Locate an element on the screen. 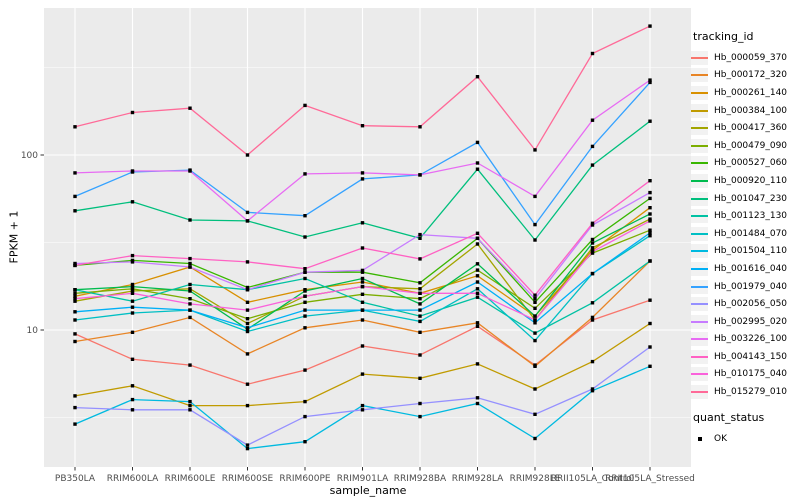  legend-item-Hb_001047_230: Hb_001047_230 is located at coordinates (745, 199).